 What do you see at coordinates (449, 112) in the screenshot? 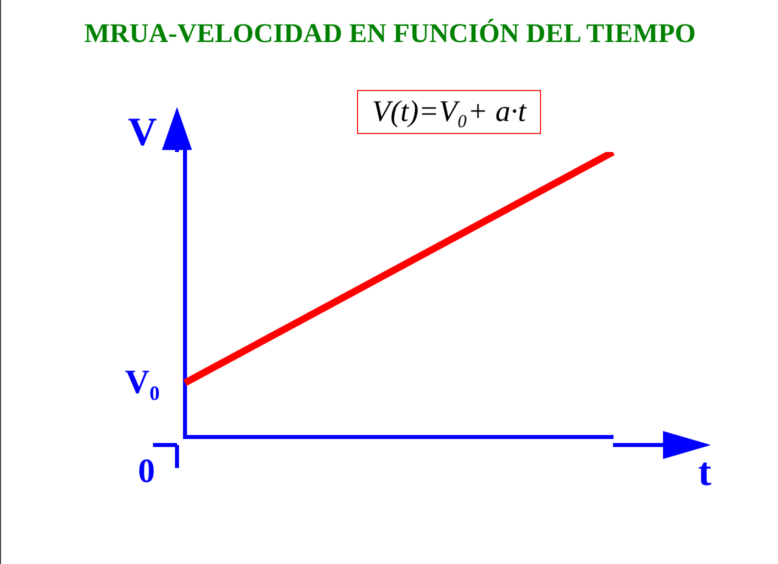
I see `text: V(t)=V₀+ a·t` at bounding box center [449, 112].